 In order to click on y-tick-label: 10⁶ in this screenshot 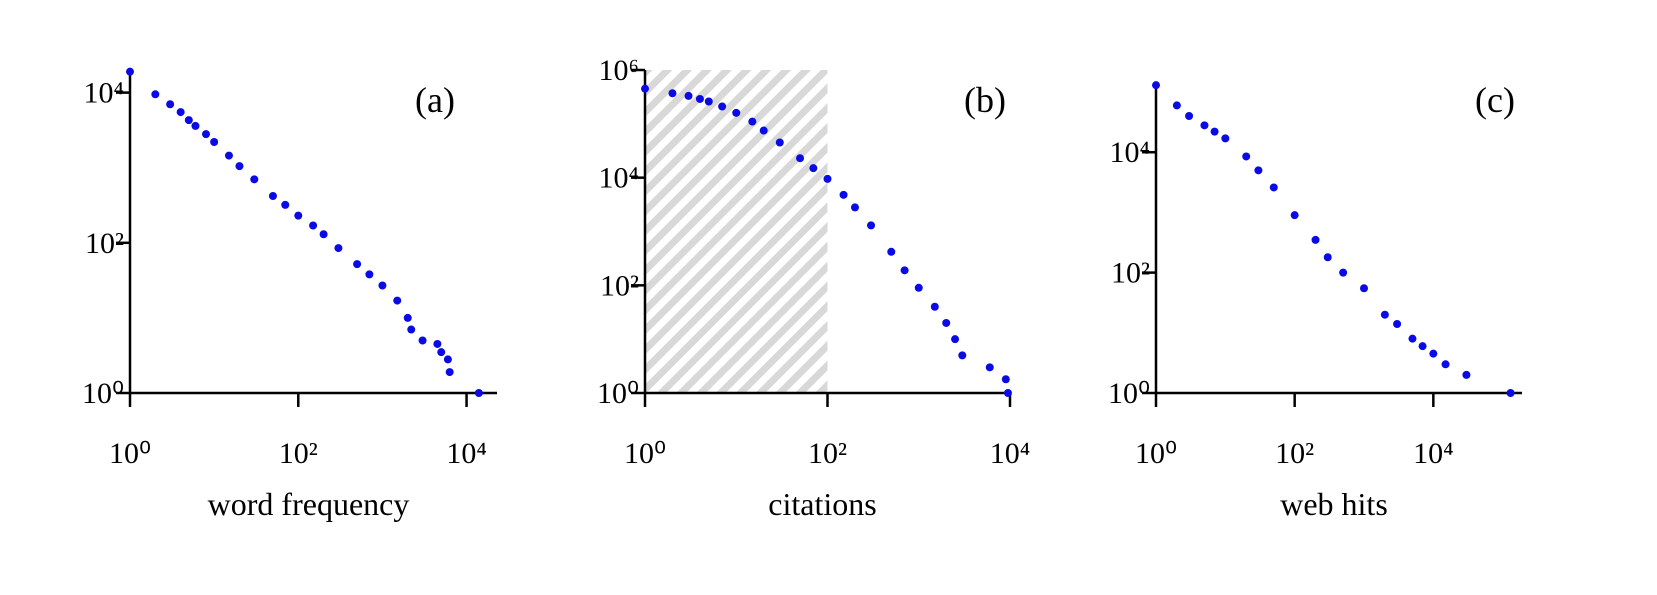, I will do `click(619, 70)`.